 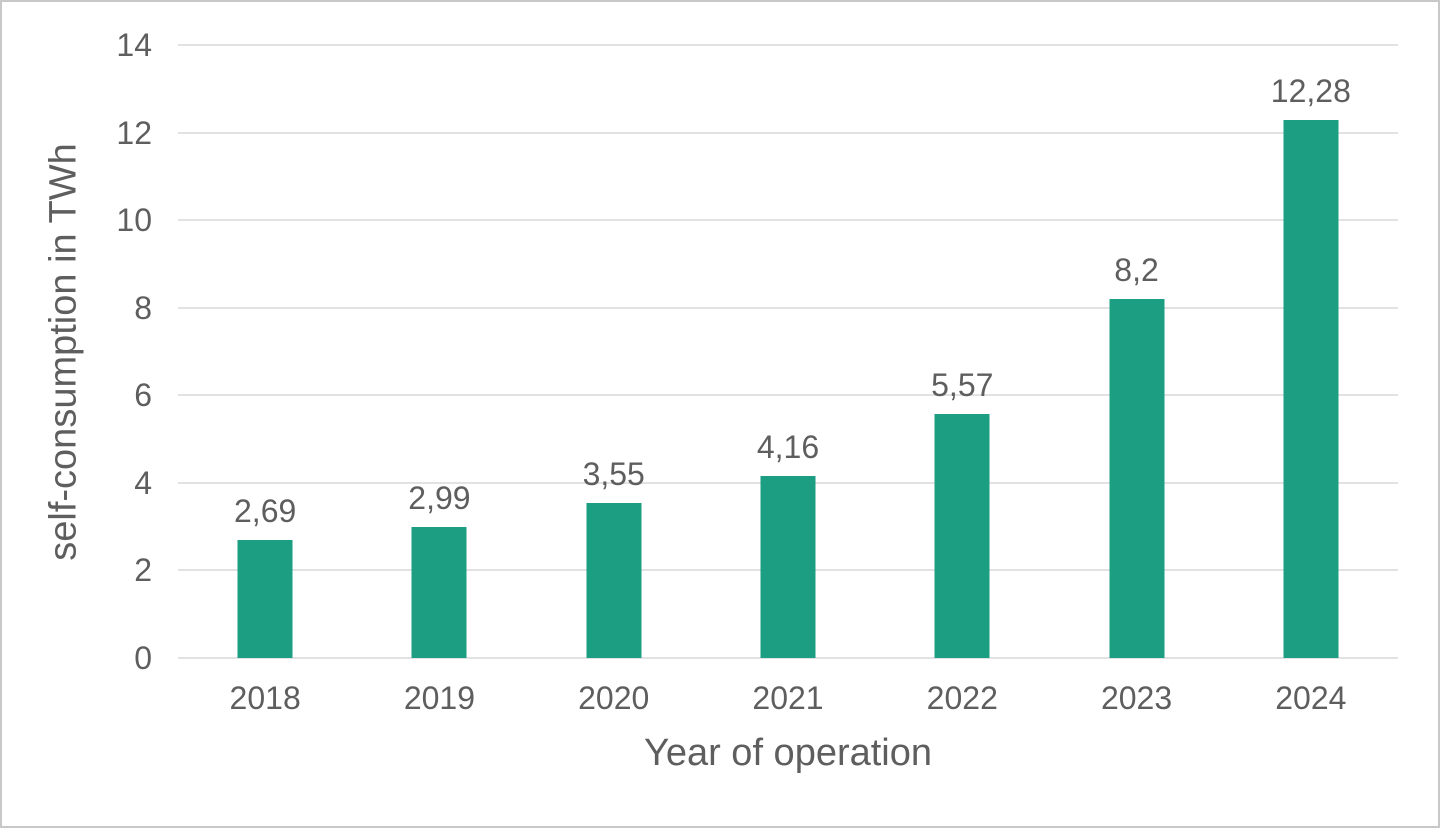 I want to click on y-axis-tick-label: 10, so click(x=134, y=220).